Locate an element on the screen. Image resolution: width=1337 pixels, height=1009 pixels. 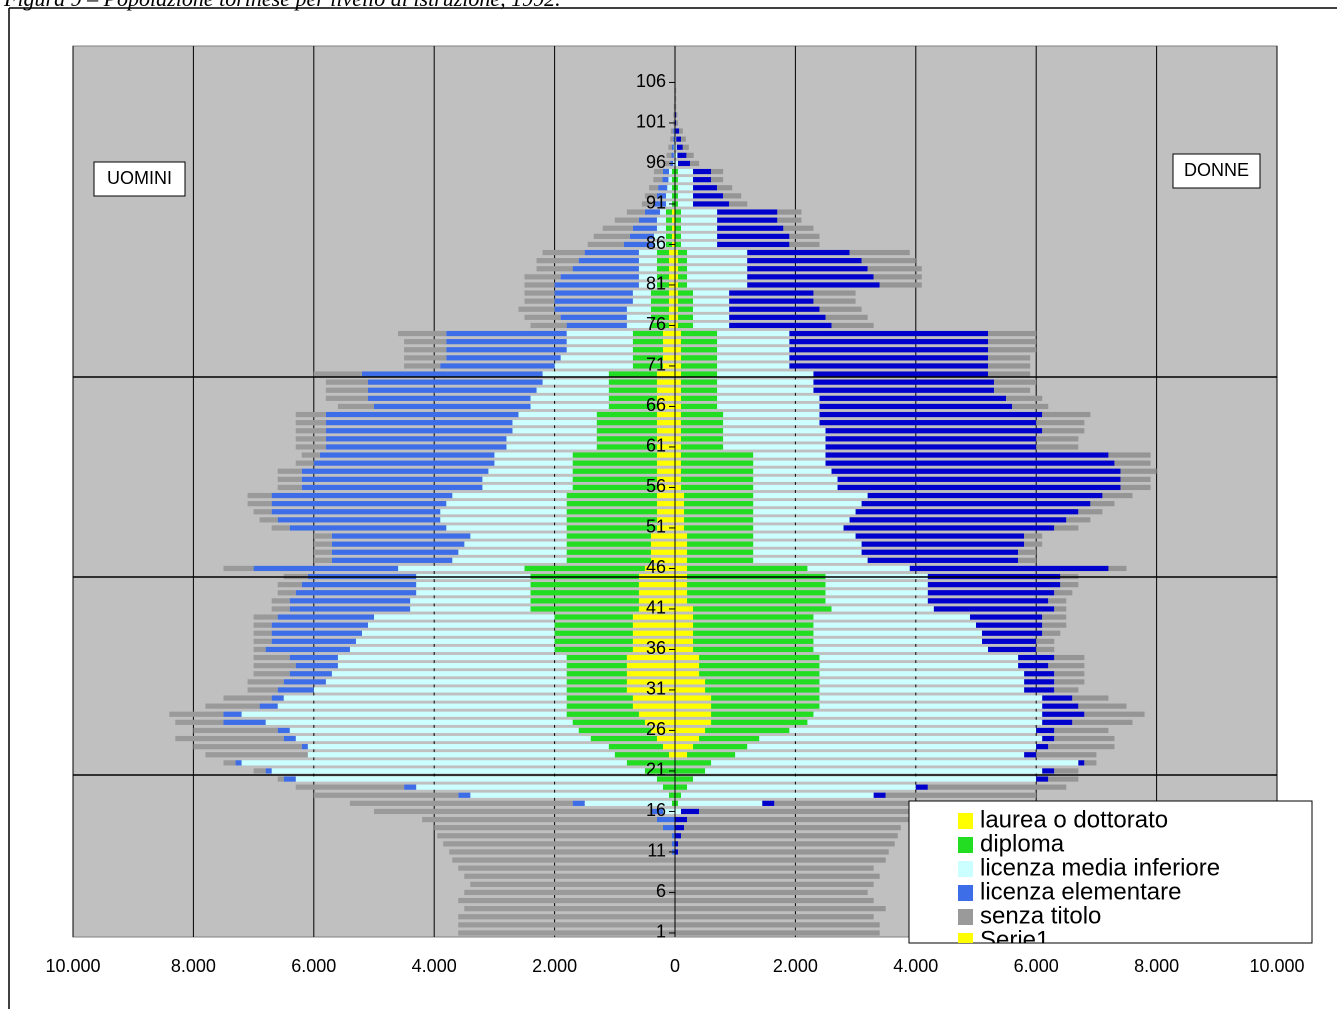
y-tick-label: 86 is located at coordinates (656, 243).